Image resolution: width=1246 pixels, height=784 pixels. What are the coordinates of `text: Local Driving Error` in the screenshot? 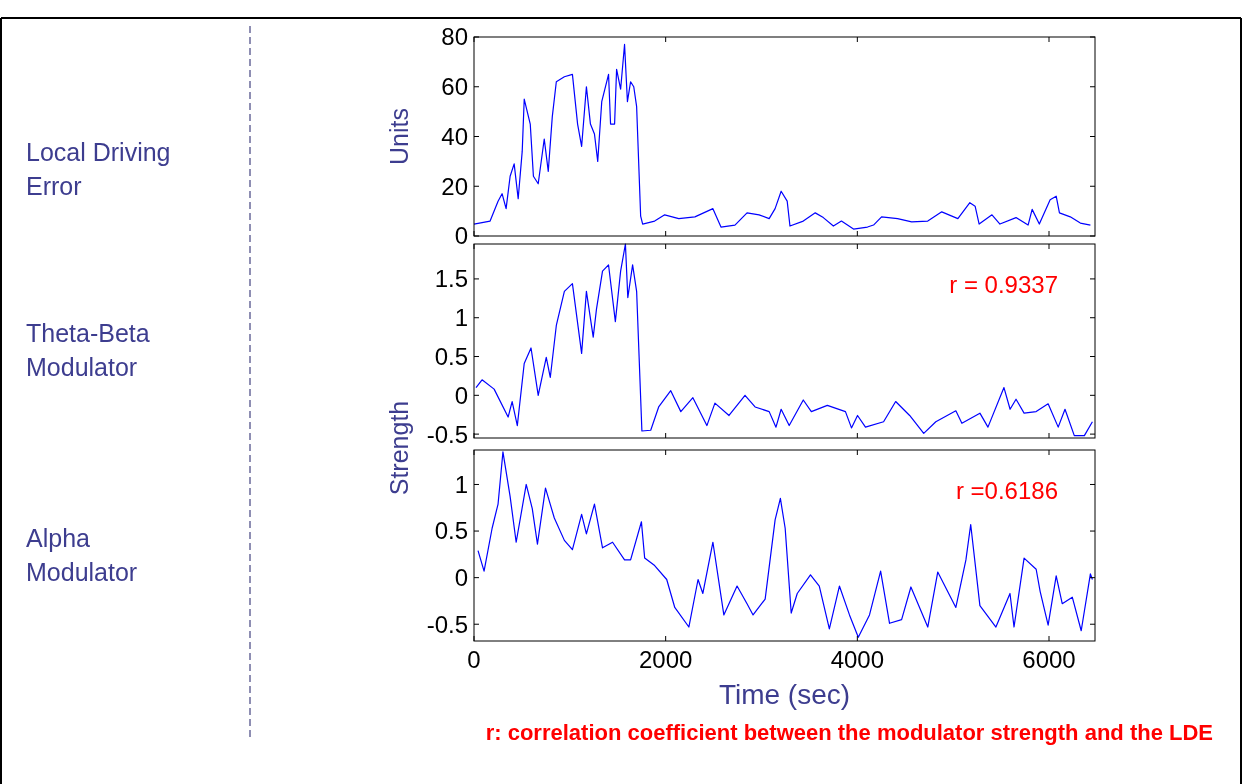 It's located at (98, 168).